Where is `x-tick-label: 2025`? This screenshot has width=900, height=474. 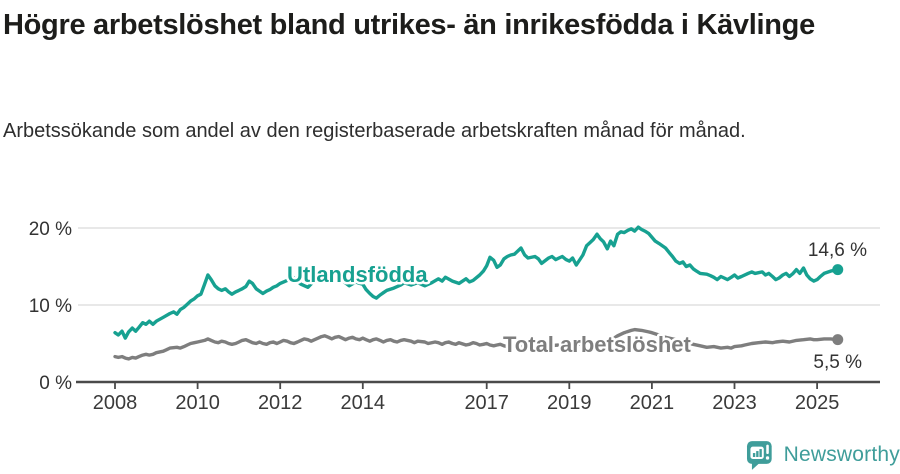
x-tick-label: 2025 is located at coordinates (817, 403).